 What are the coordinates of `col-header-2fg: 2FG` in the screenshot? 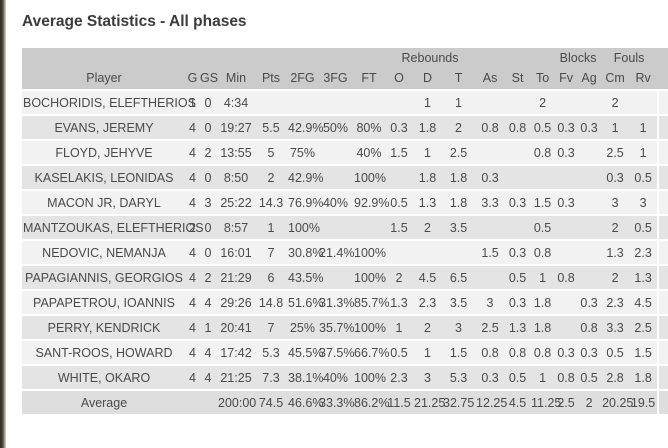 It's located at (302, 79).